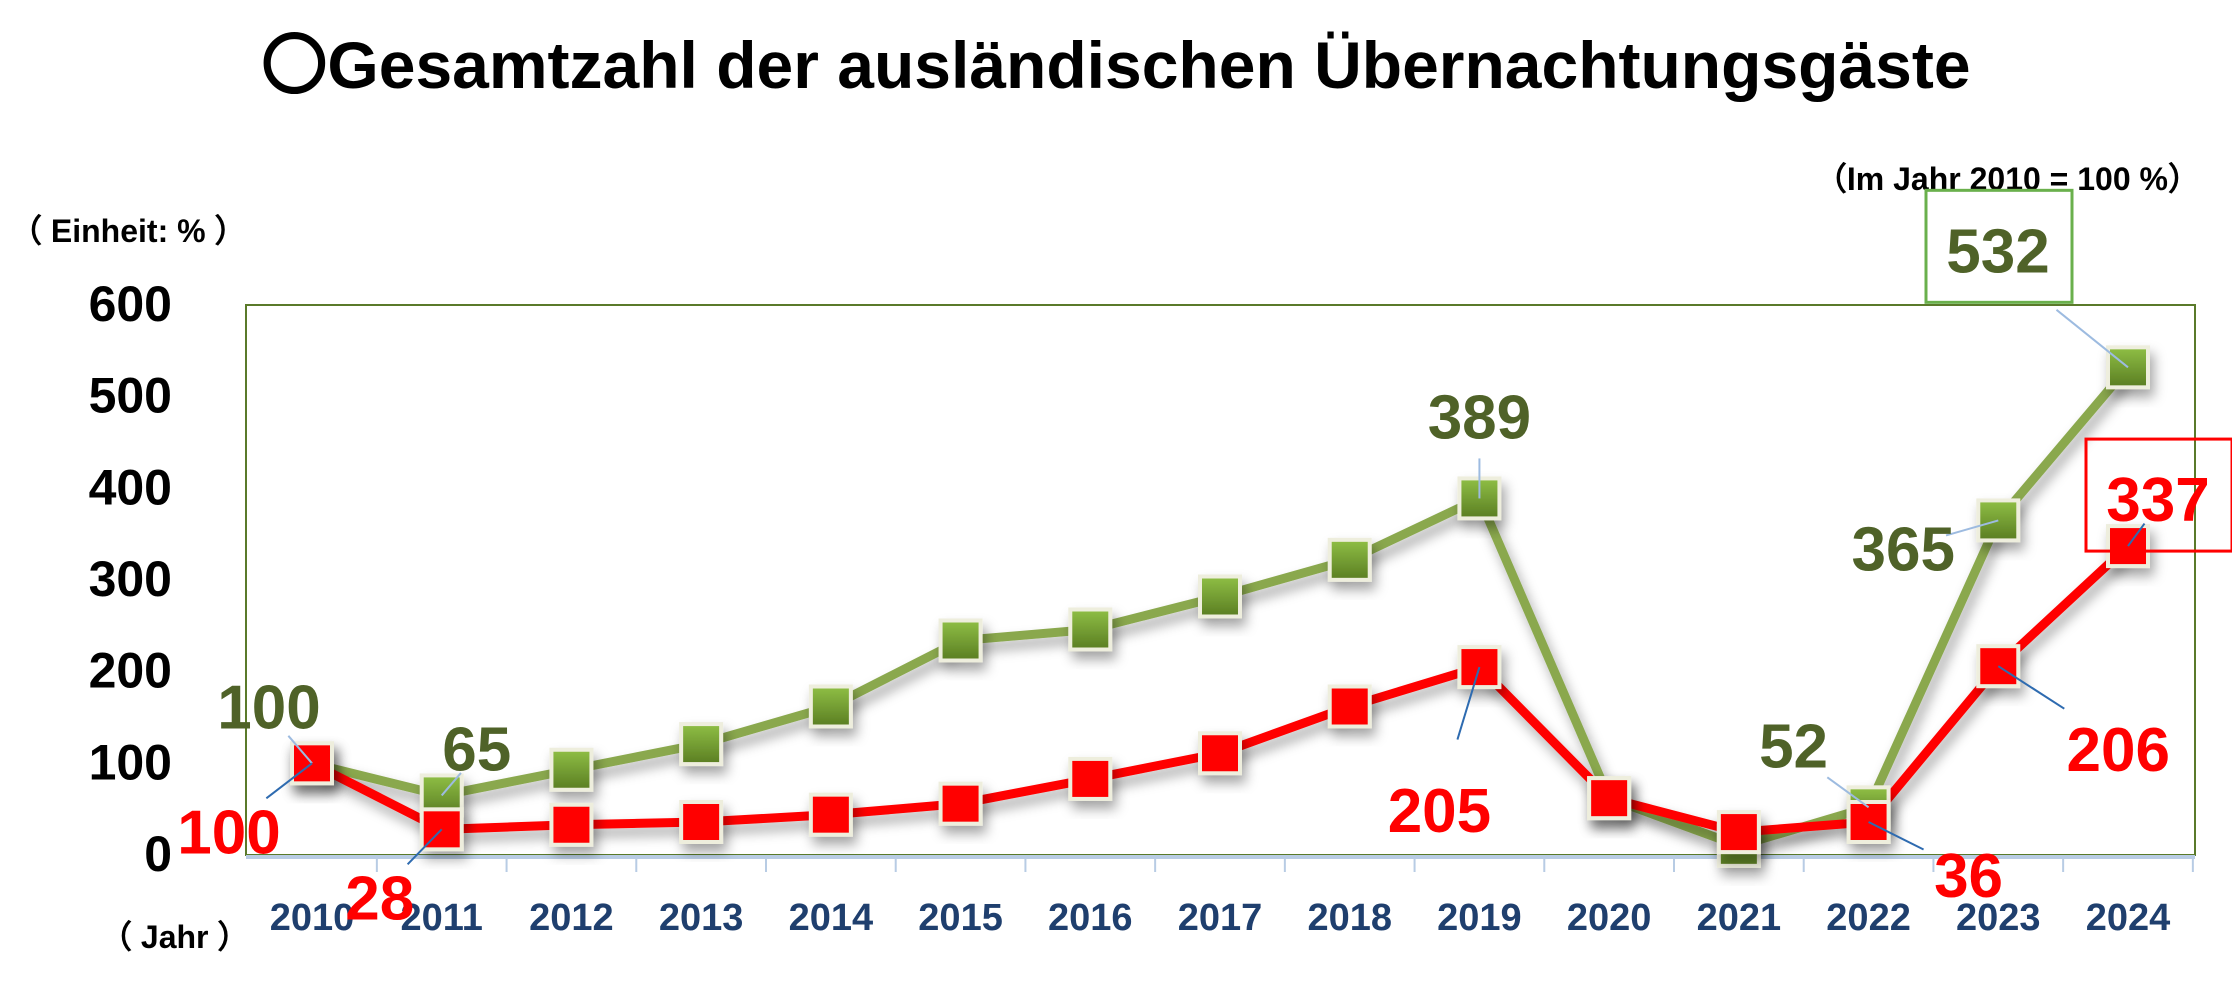  Describe the element at coordinates (379, 898) in the screenshot. I see `data-label: 28` at that location.